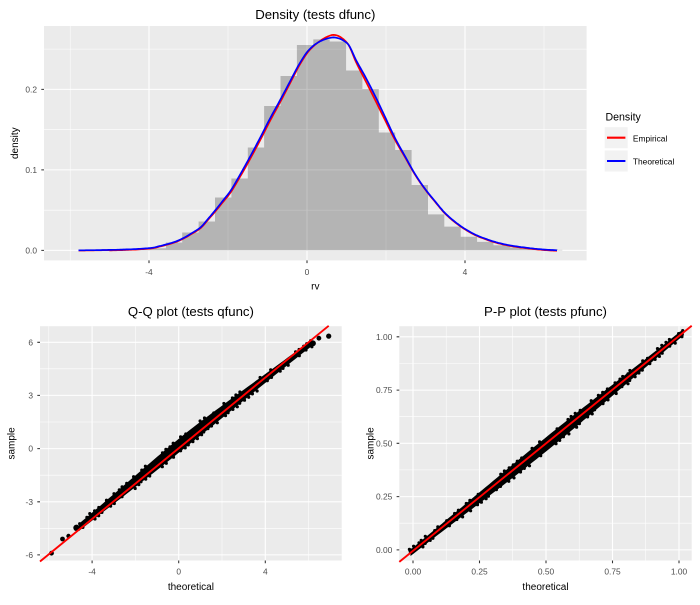  What do you see at coordinates (31, 89) in the screenshot?
I see `svg-text: 0.2` at bounding box center [31, 89].